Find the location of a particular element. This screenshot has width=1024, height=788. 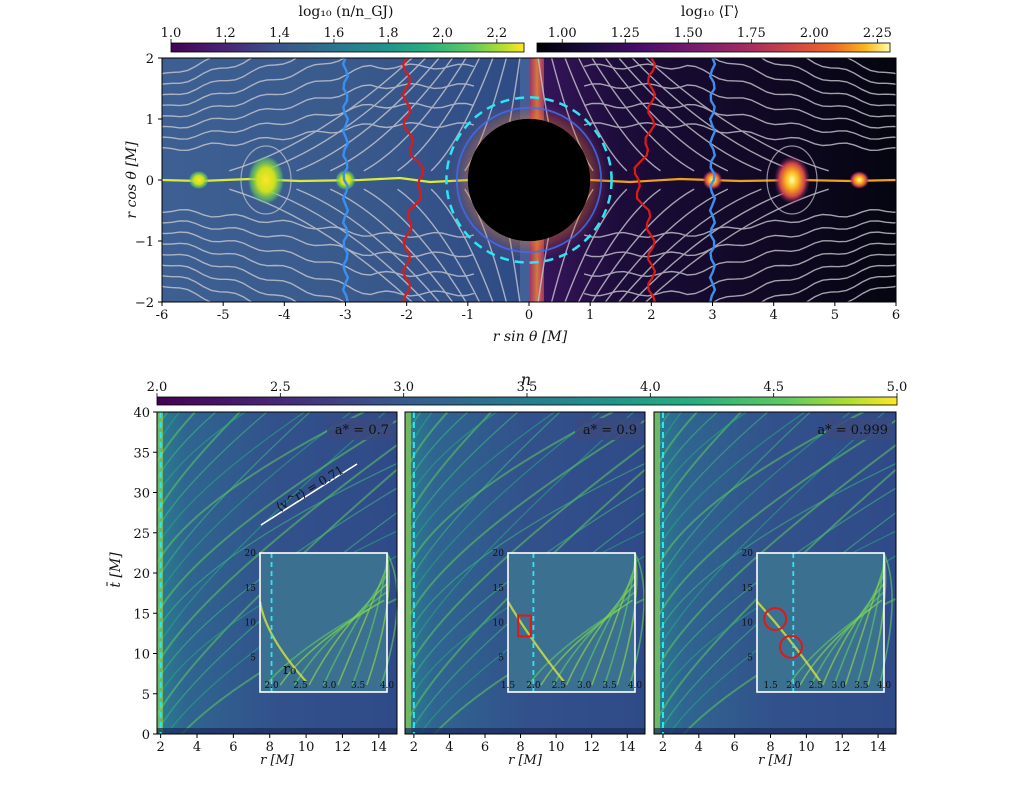

ergosphere-dashed-circle is located at coordinates (529, 180).